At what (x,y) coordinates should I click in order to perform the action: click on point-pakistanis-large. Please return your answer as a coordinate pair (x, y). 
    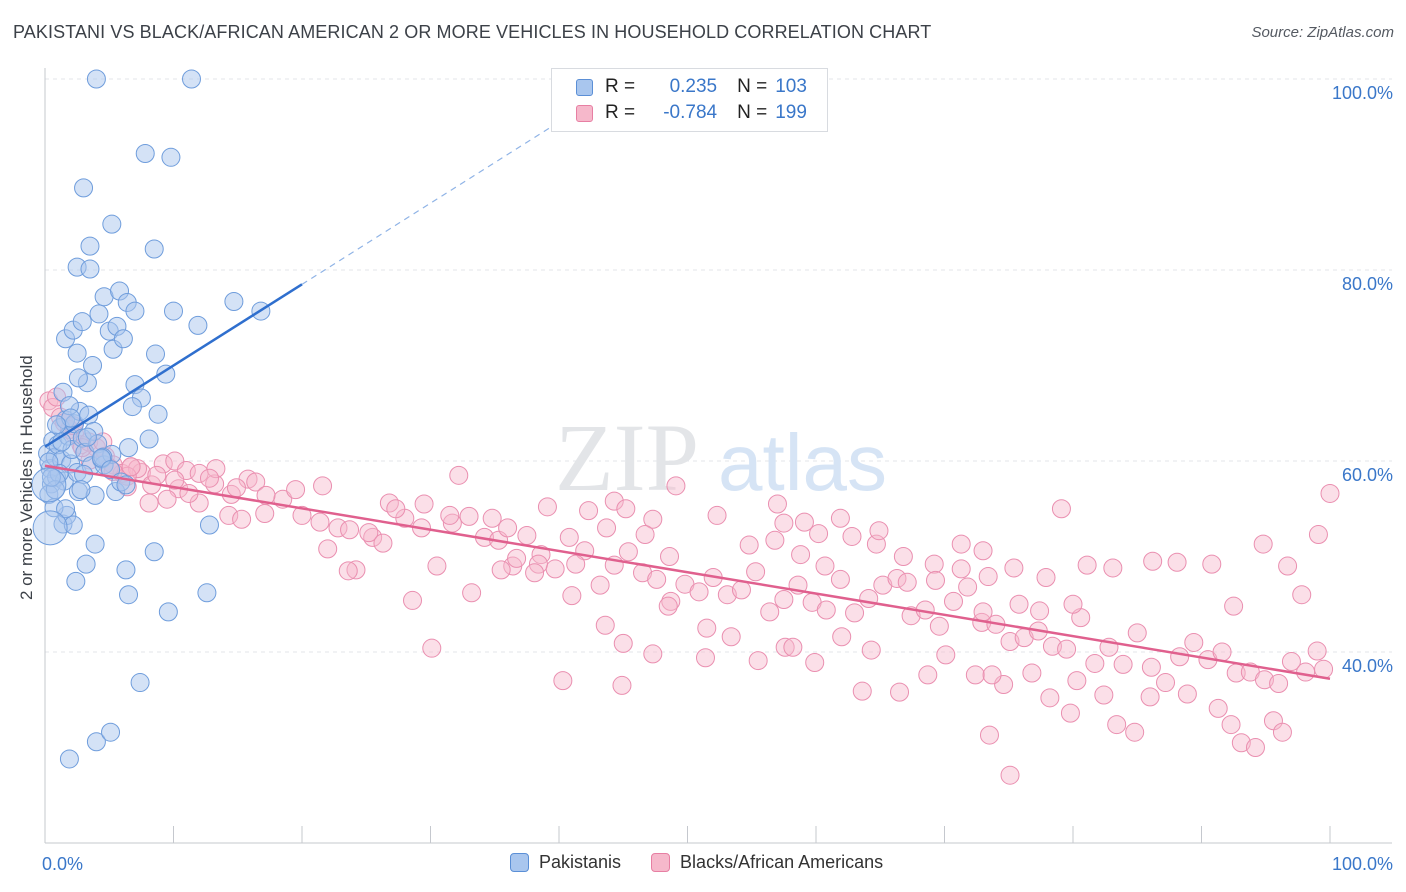
    Looking at the image, I should click on (50, 528).